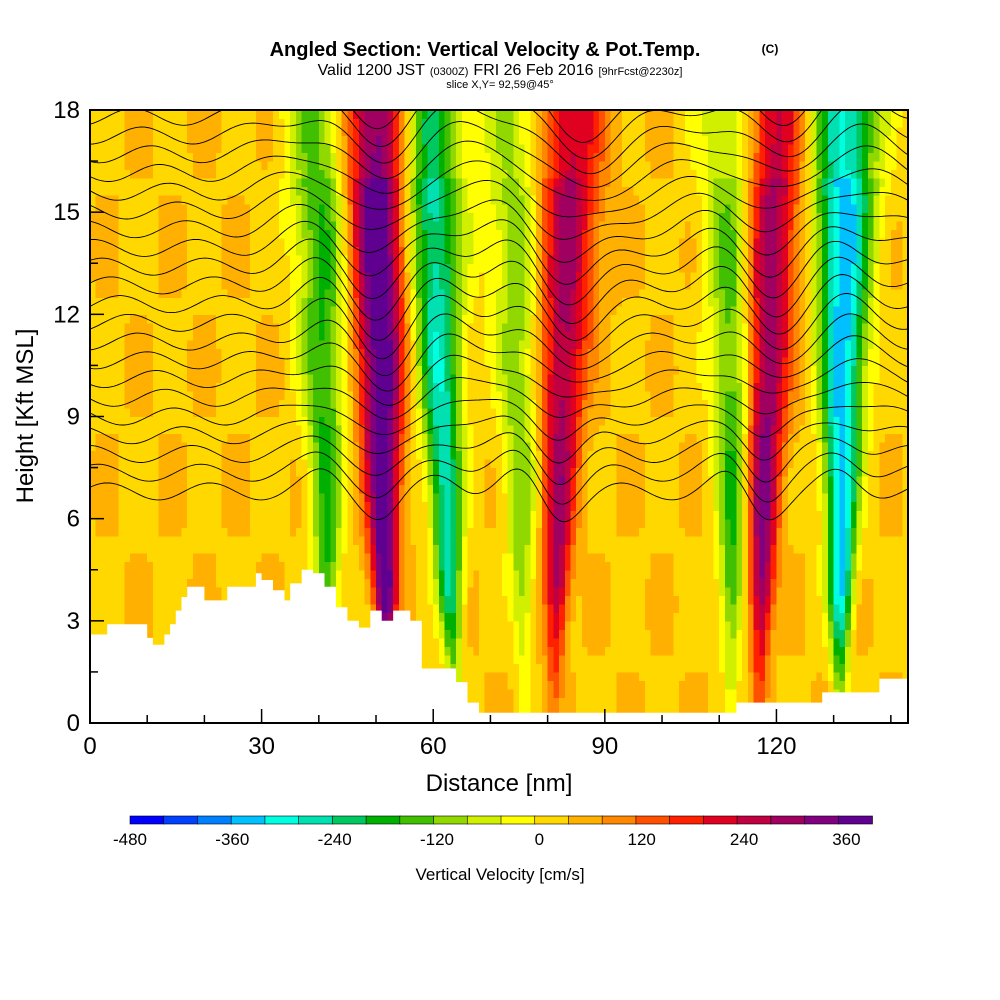 Image resolution: width=1000 pixels, height=1000 pixels. I want to click on x-tick-label: 90, so click(604, 746).